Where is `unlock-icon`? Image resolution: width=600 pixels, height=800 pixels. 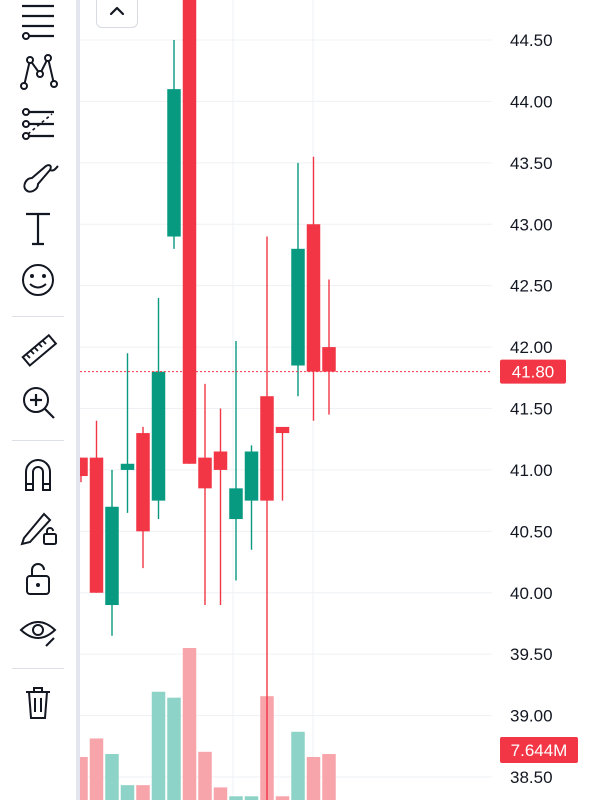 unlock-icon is located at coordinates (38, 579).